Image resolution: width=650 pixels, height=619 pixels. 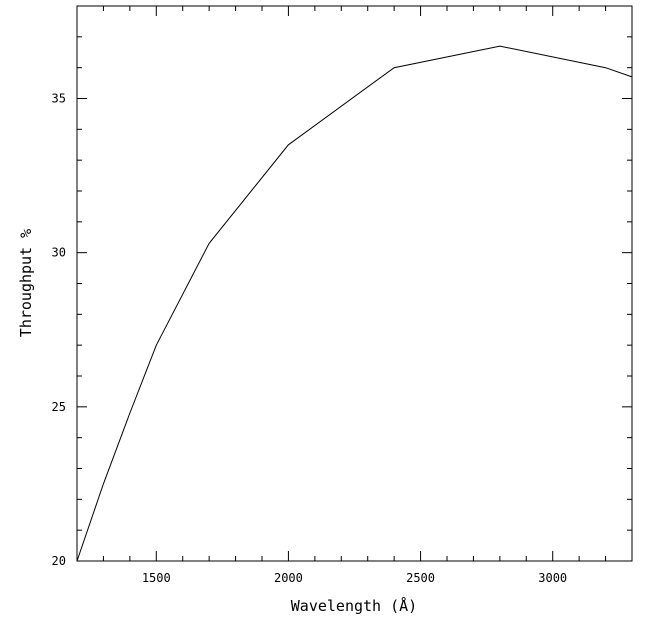 I want to click on x-tick-label: 2000, so click(x=288, y=578).